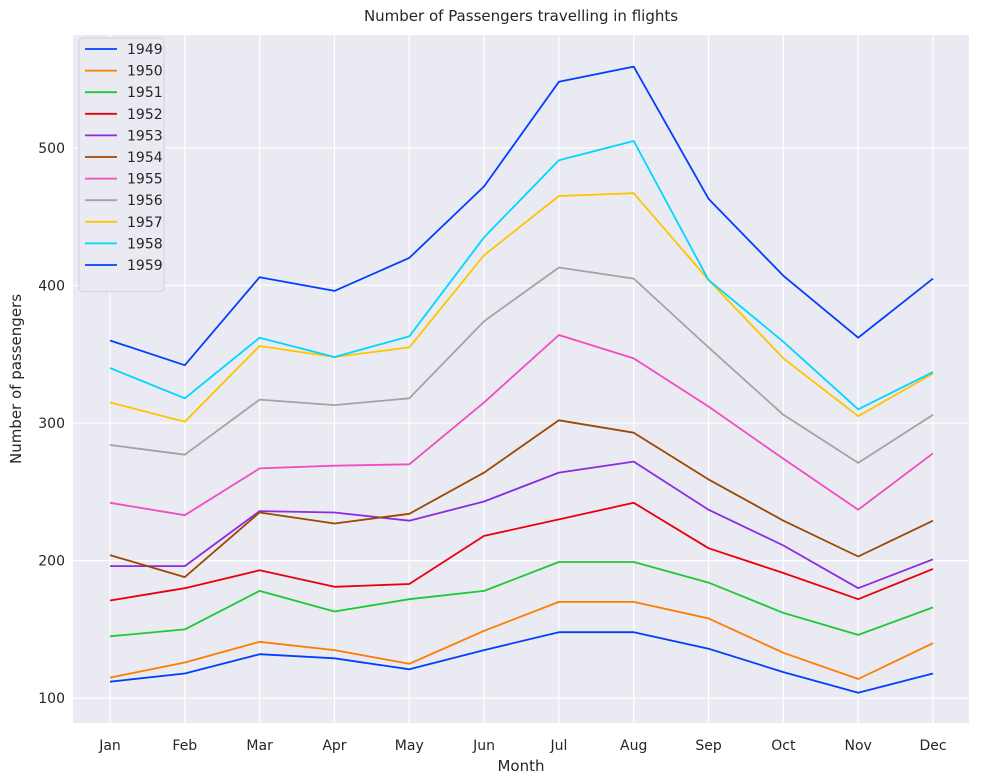  I want to click on legend-label: 1955, so click(145, 180).